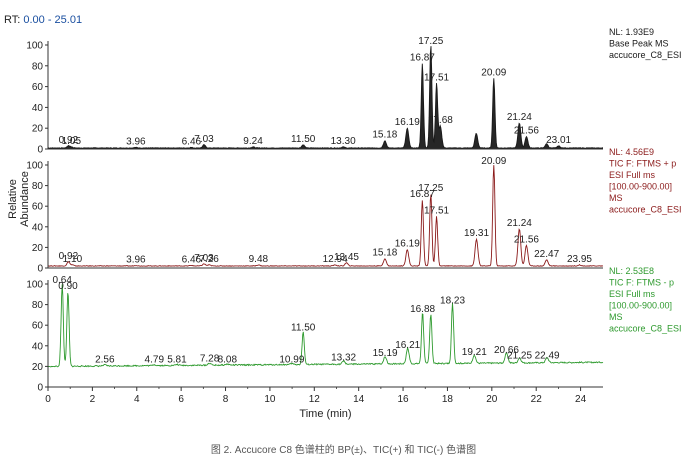  Describe the element at coordinates (209, 259) in the screenshot. I see `peak-label: 7.26` at that location.